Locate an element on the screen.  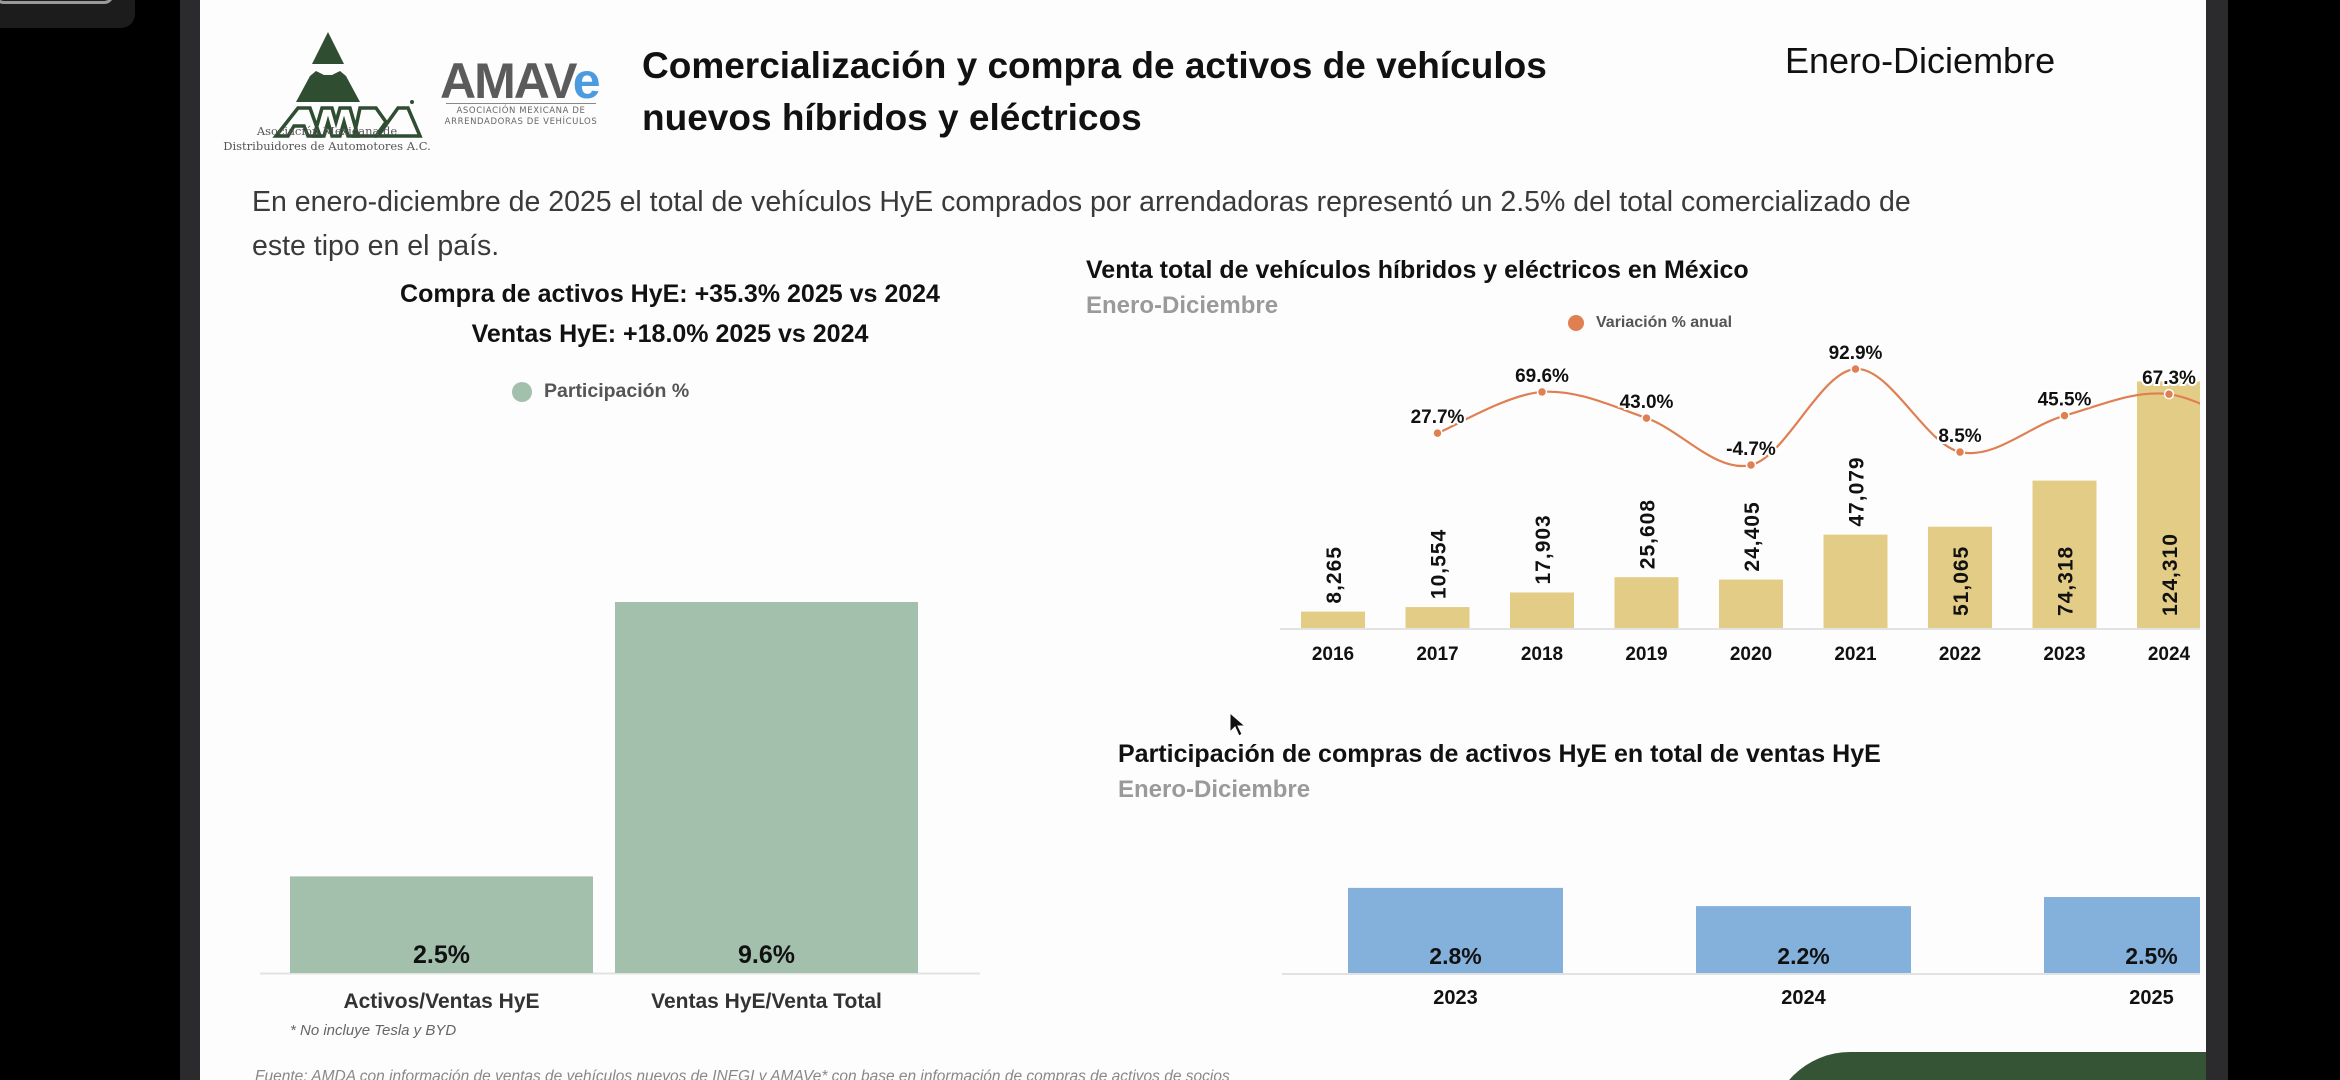
live-badge-container: LIVE is located at coordinates (67, 14).